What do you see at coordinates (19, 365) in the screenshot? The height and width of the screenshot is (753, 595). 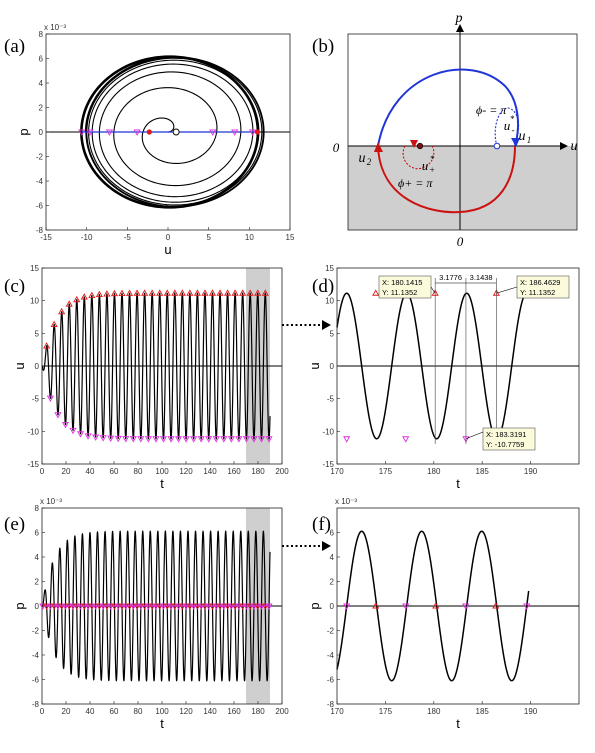 I see `y-axis-label: u` at bounding box center [19, 365].